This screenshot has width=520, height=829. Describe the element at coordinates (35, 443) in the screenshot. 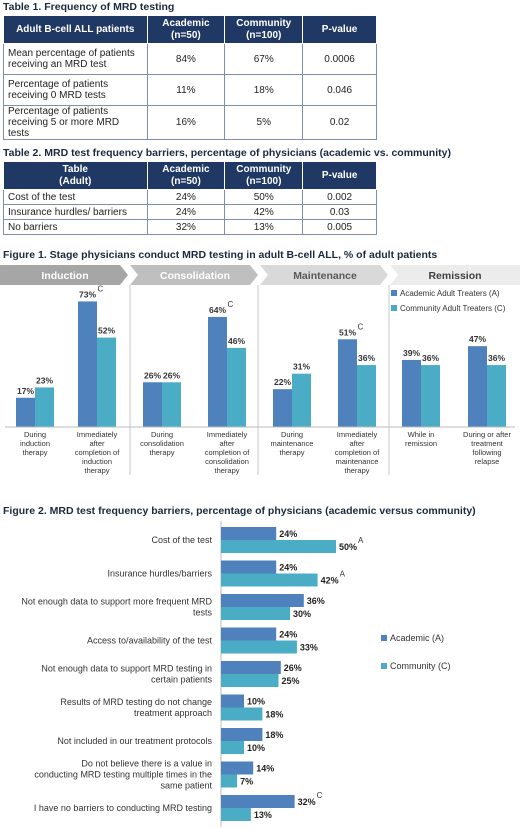

I see `category-label: During induction therapy` at that location.